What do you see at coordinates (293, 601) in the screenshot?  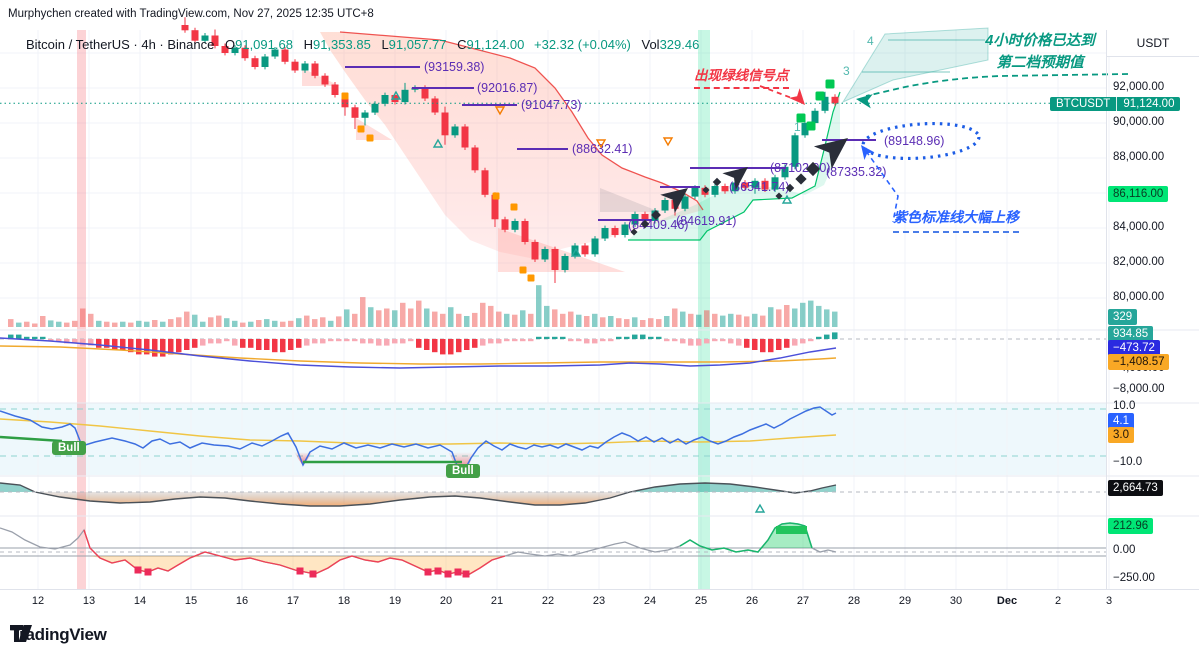 I see `time-axis-label: 17` at bounding box center [293, 601].